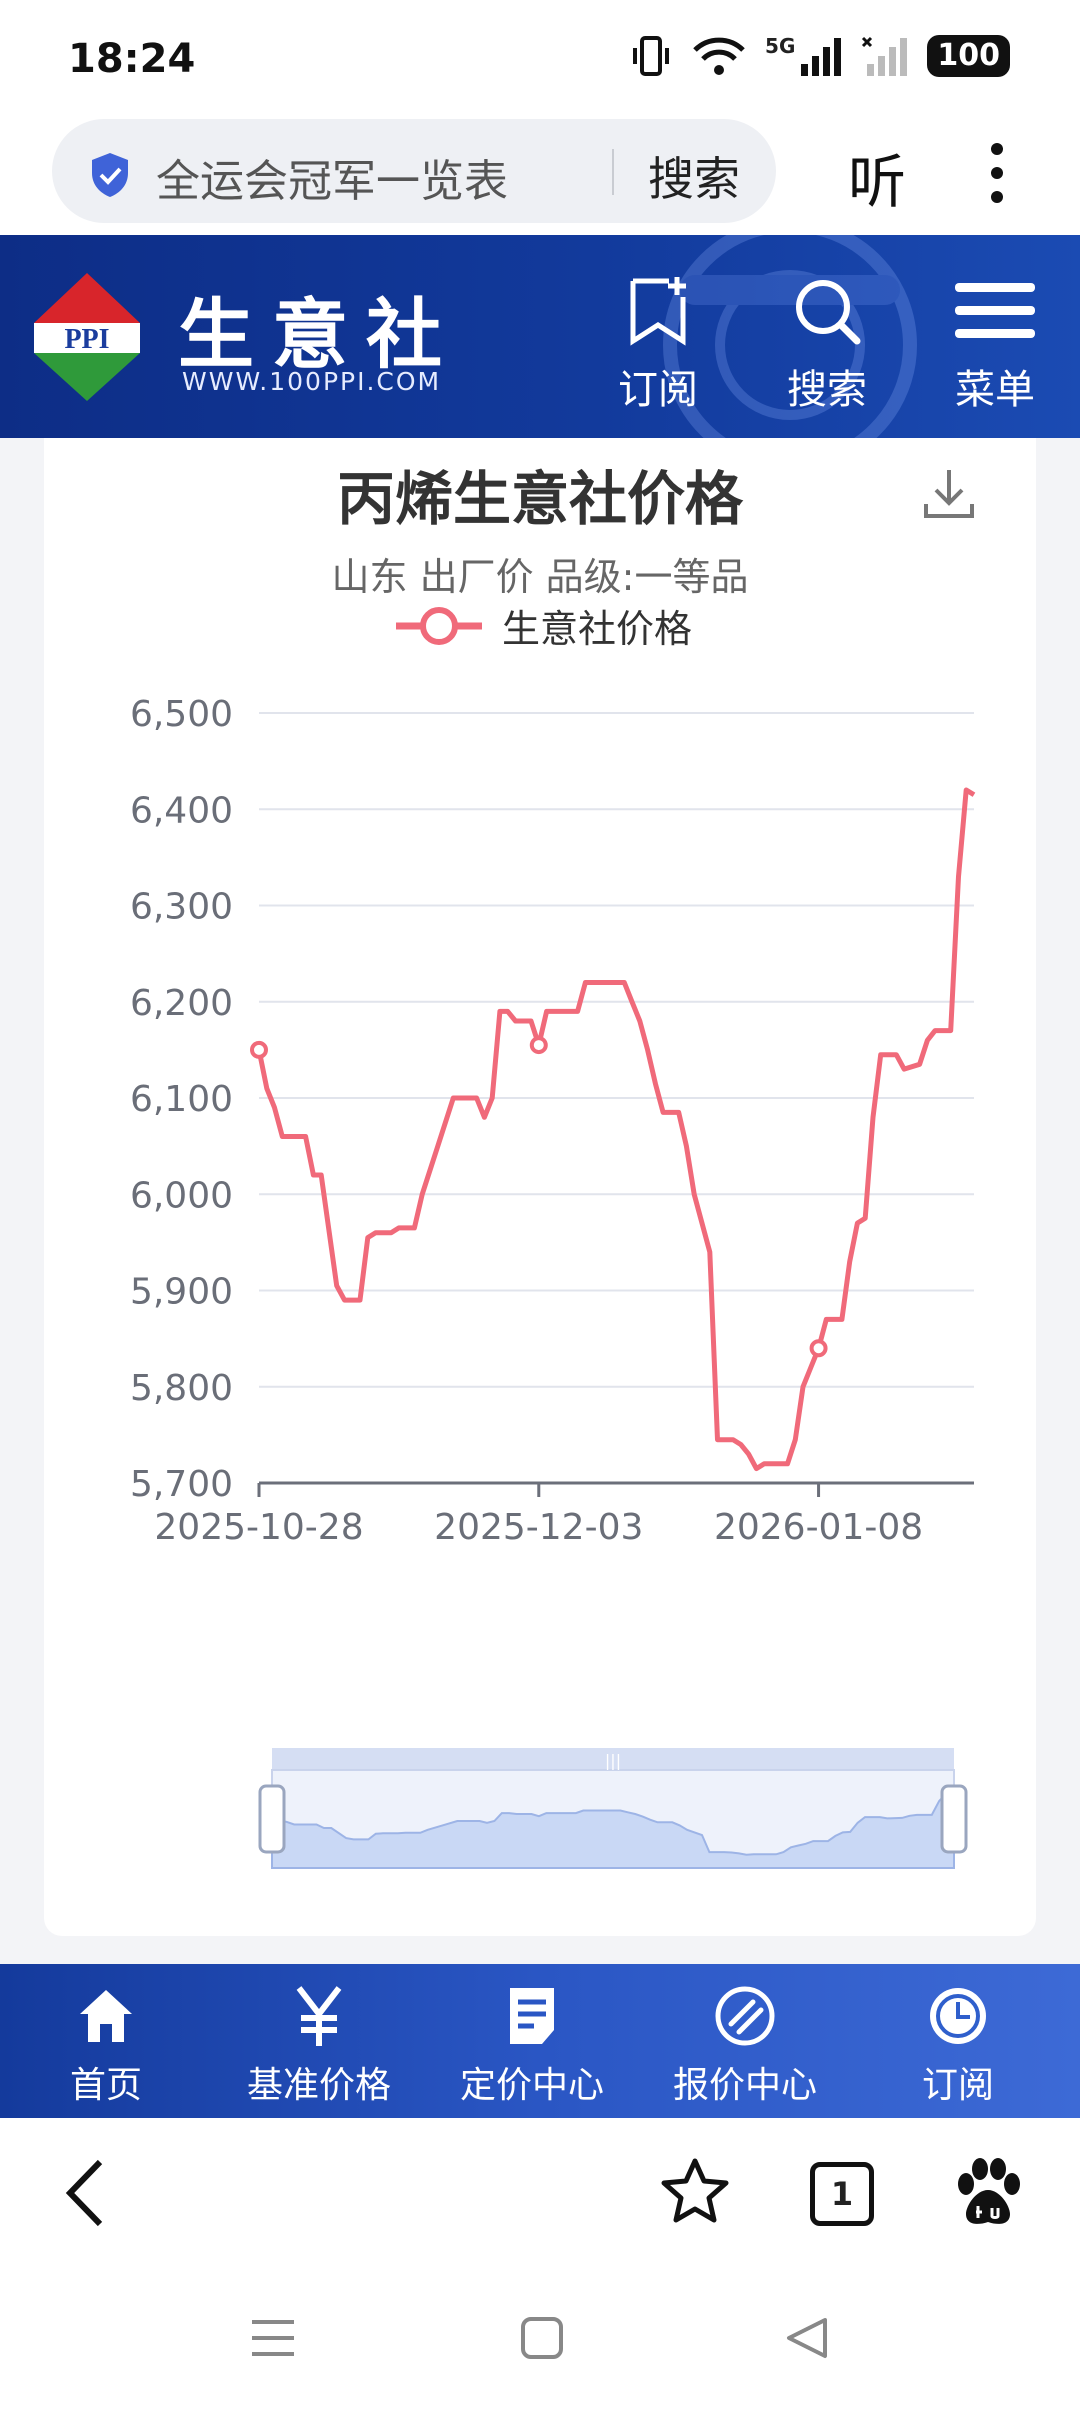  I want to click on legend-swatch, so click(439, 625).